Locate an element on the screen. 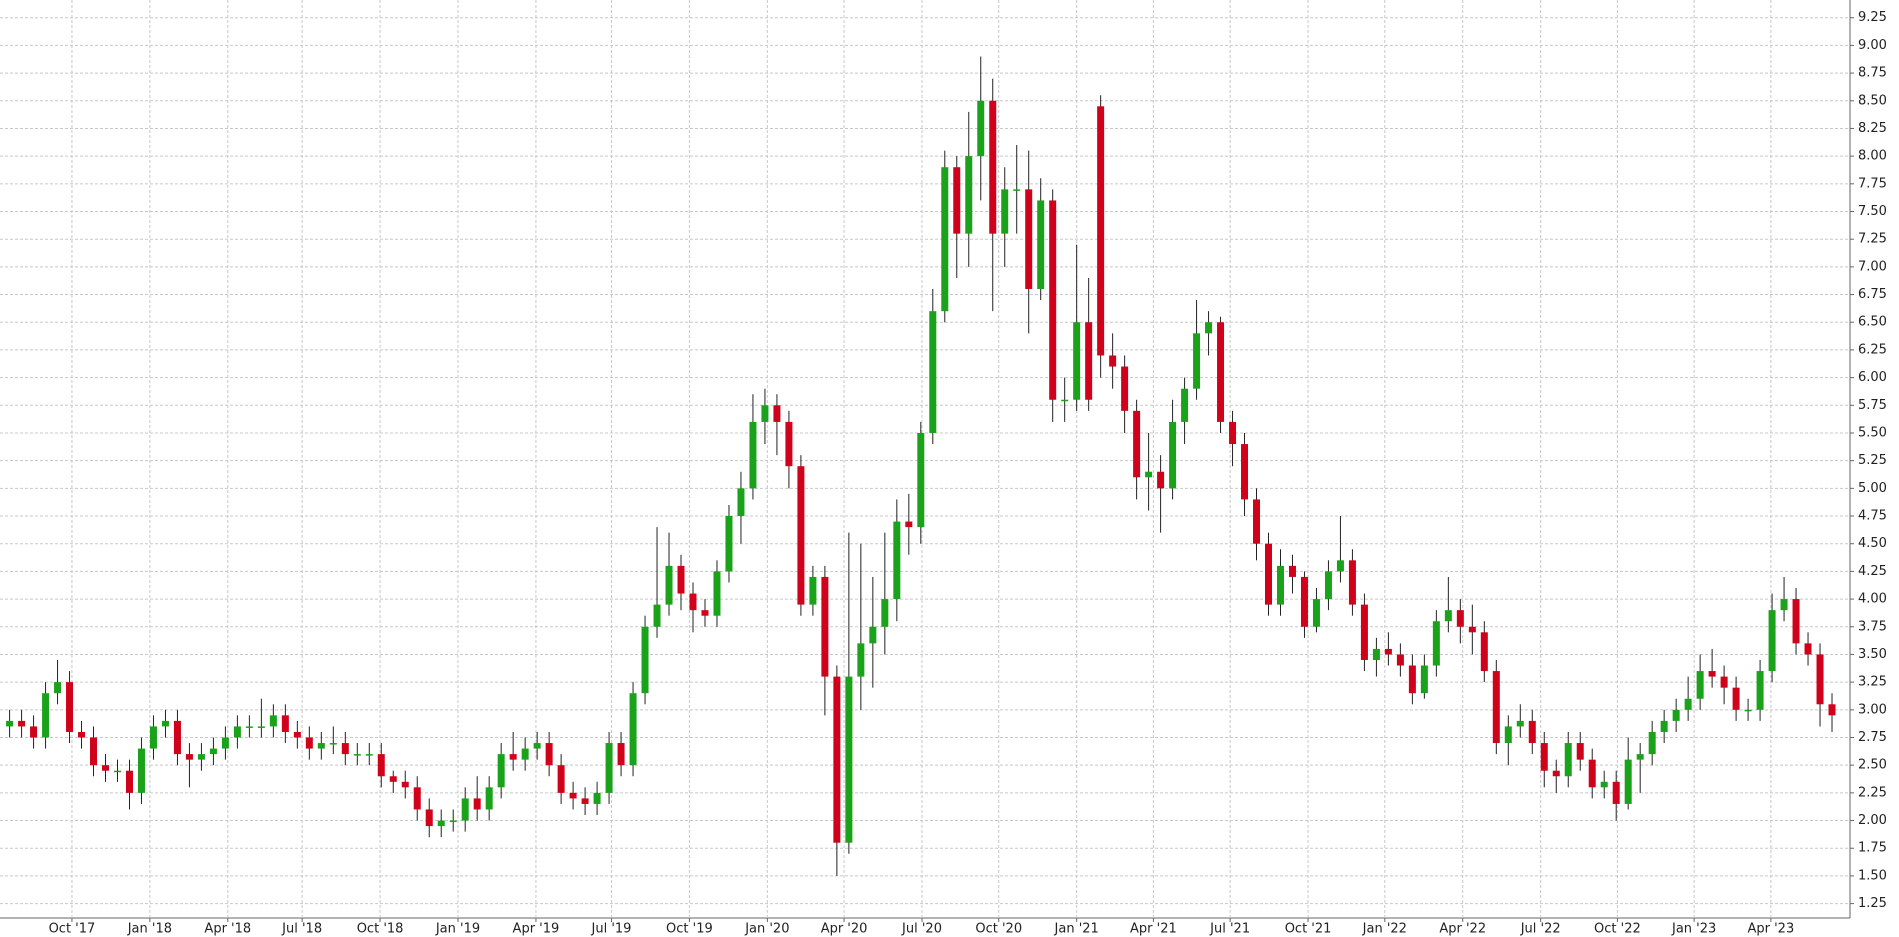  x-tick-label: Oct '17 is located at coordinates (72, 929).